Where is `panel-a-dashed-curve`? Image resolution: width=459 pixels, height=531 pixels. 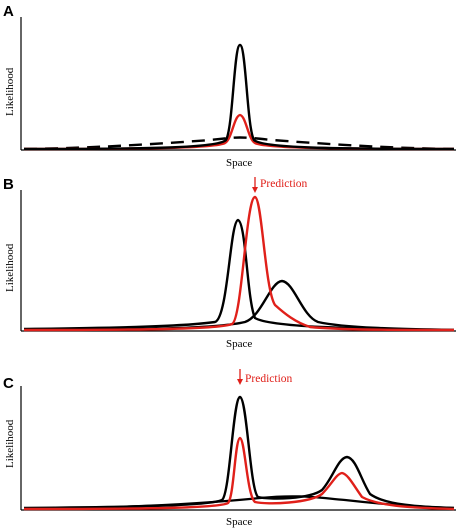
panel-a-dashed-curve is located at coordinates (239, 143).